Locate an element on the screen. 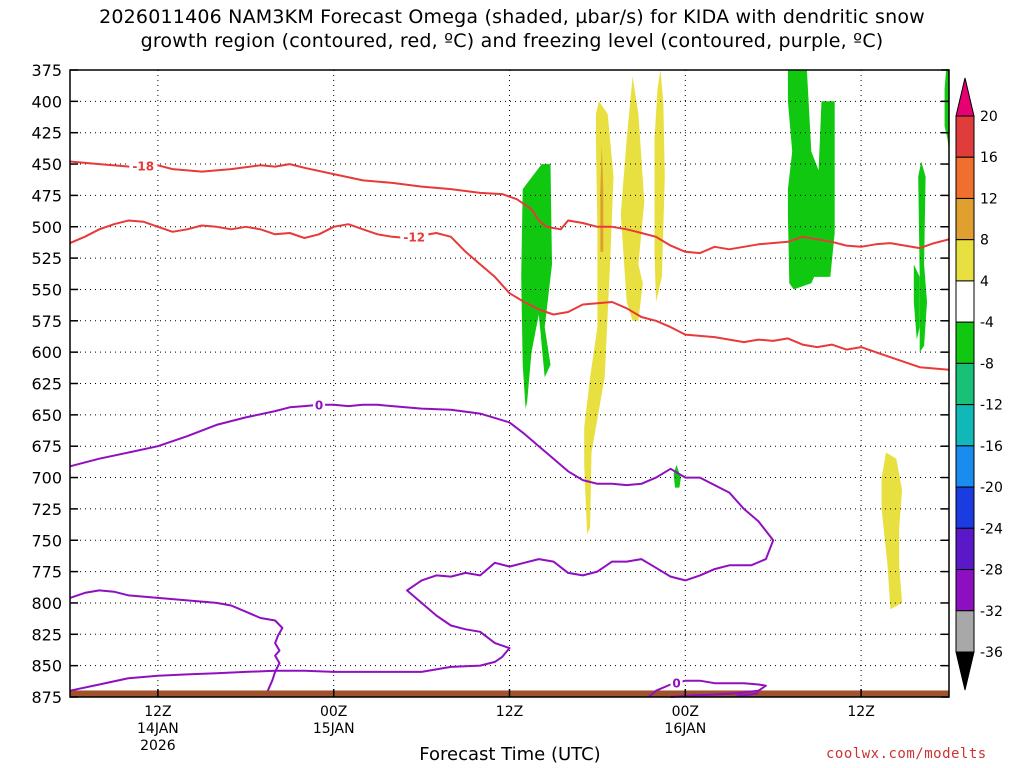 The width and height of the screenshot is (1024, 768). y-tick-label-850: 850 is located at coordinates (46, 666).